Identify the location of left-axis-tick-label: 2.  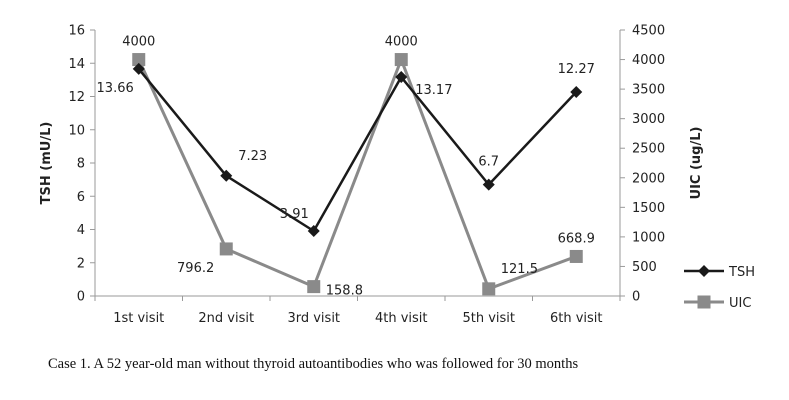
(81, 263).